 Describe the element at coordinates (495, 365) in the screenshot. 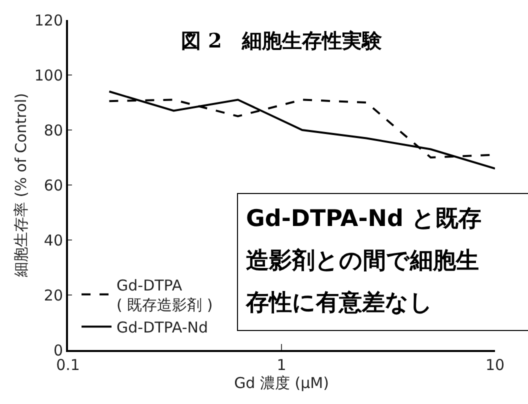

I see `x-tick-label: 10` at that location.